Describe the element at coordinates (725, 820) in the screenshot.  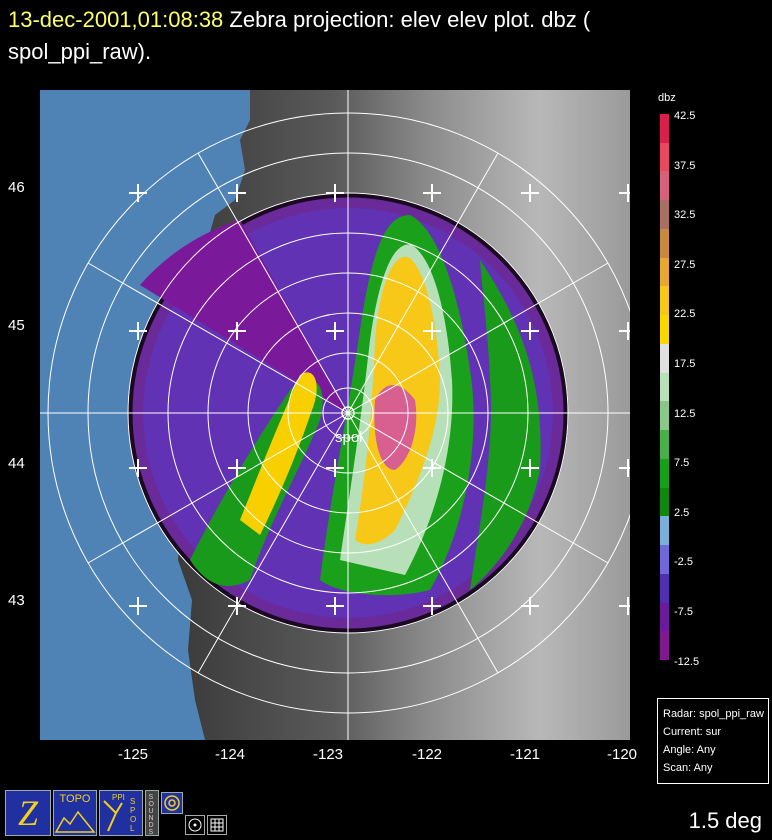
I see `elevation-angle: 1.5 deg` at that location.